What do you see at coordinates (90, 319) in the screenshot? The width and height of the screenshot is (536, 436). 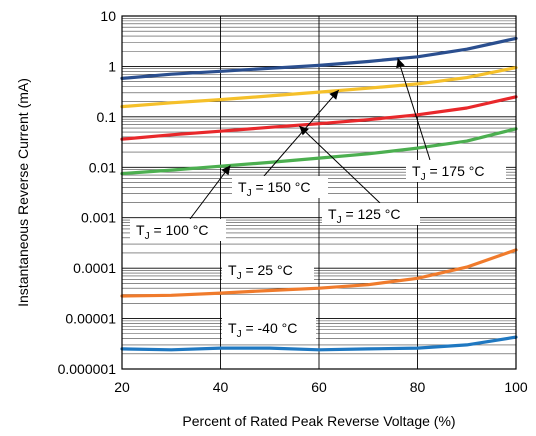 I see `y-tick-label: 0.00001` at bounding box center [90, 319].